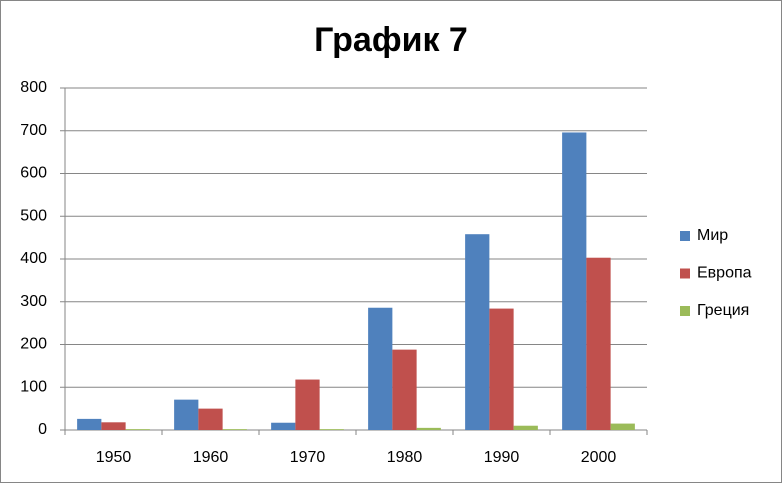 The height and width of the screenshot is (483, 782). Describe the element at coordinates (712, 235) in the screenshot. I see `legend-label: Мир` at that location.